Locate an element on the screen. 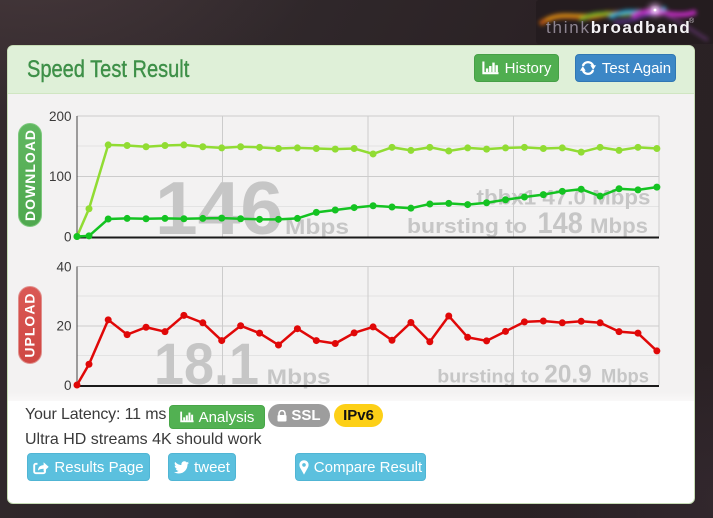  svg-text: 200 is located at coordinates (60, 116).